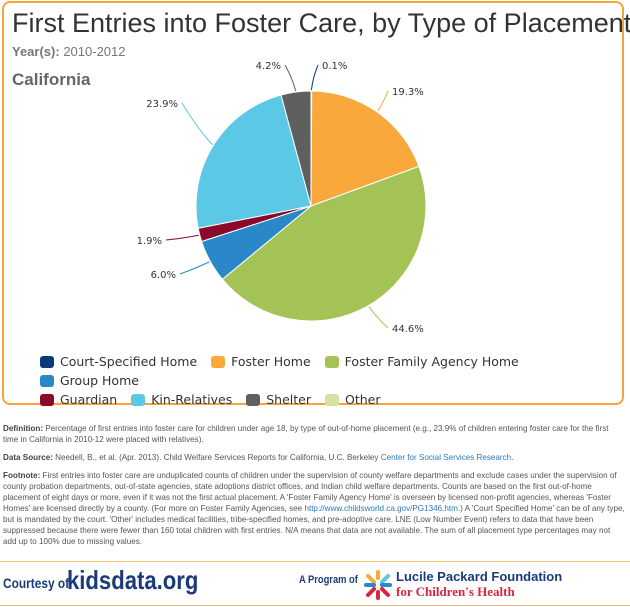  I want to click on courtesy-text: Courtesy of, so click(36, 583).